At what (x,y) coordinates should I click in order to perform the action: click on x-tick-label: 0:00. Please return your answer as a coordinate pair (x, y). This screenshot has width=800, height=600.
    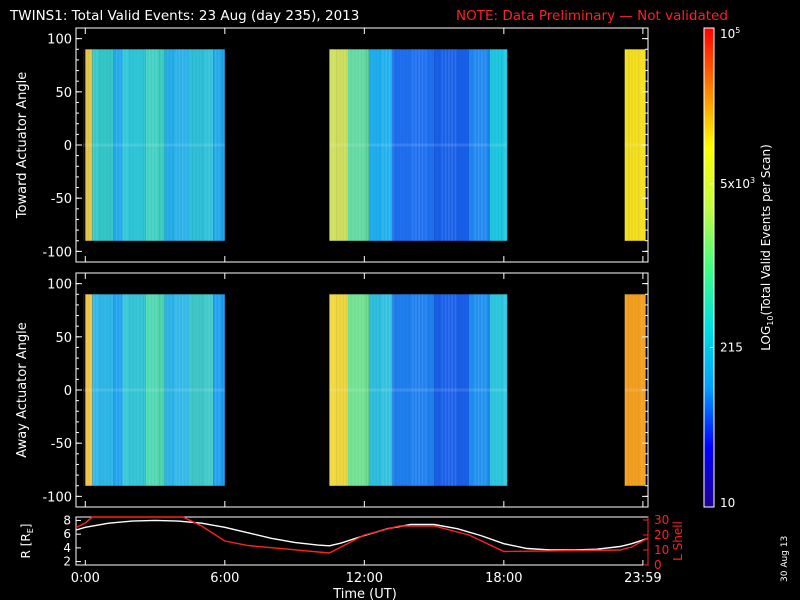
    Looking at the image, I should click on (85, 578).